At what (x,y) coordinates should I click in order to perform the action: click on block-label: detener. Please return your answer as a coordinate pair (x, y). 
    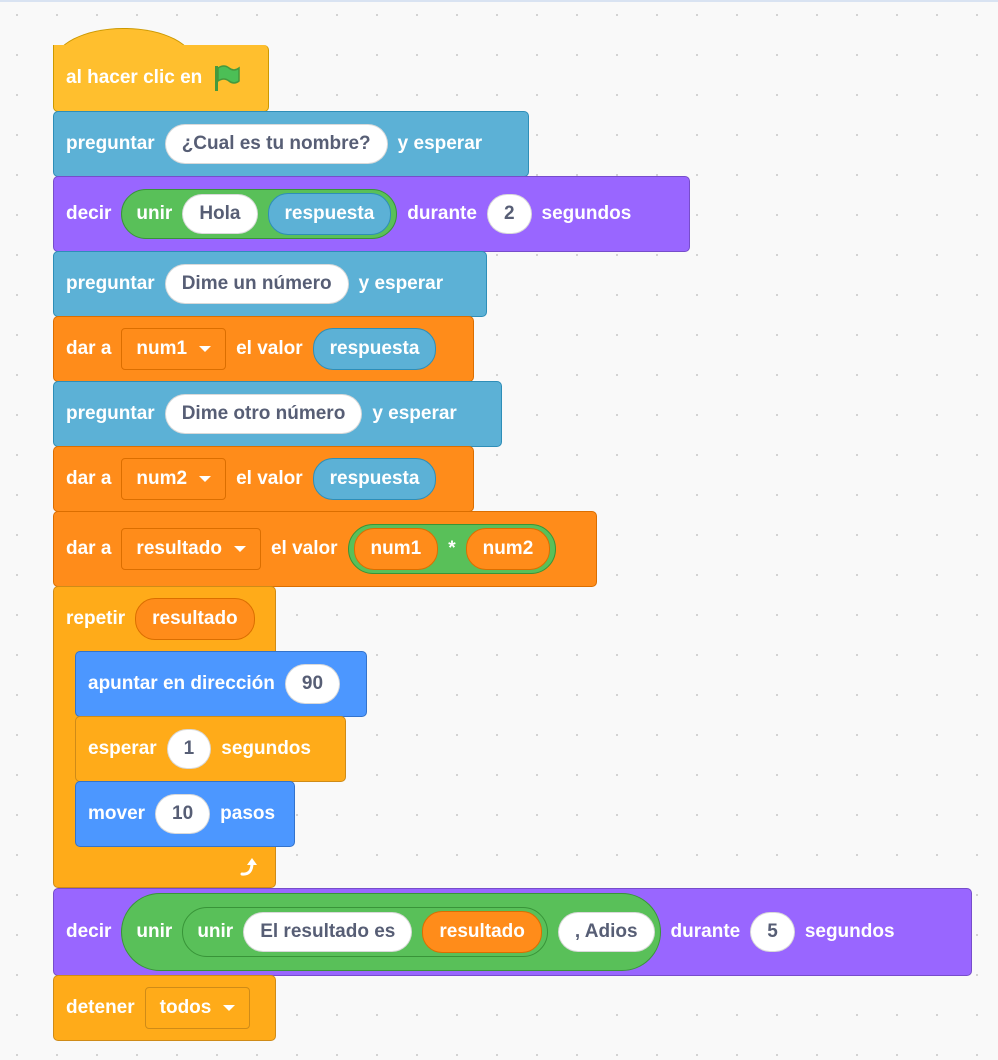
    Looking at the image, I should click on (100, 1007).